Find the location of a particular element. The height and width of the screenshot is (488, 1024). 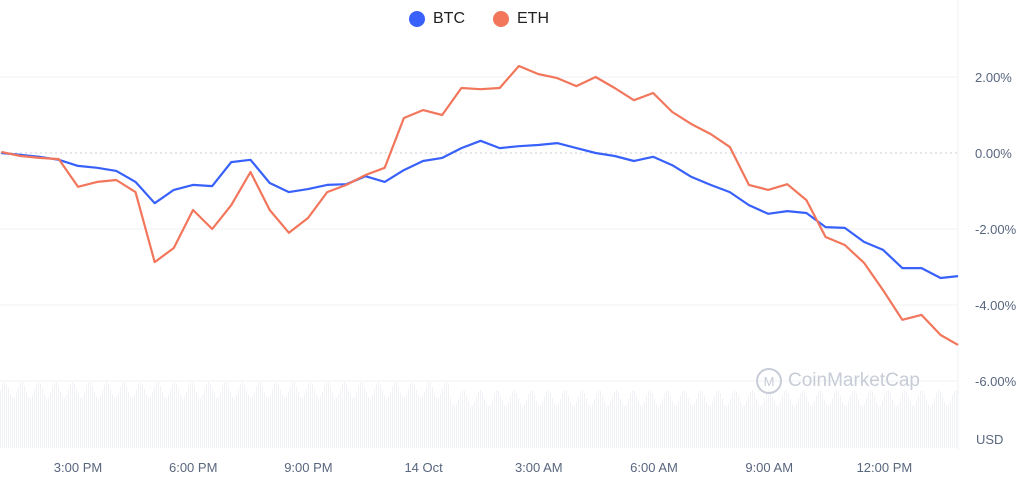

eth-dot-icon is located at coordinates (501, 19).